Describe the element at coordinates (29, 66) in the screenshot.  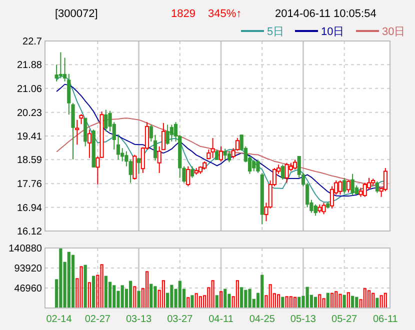
I see `y-tick-label: 21.88` at that location.